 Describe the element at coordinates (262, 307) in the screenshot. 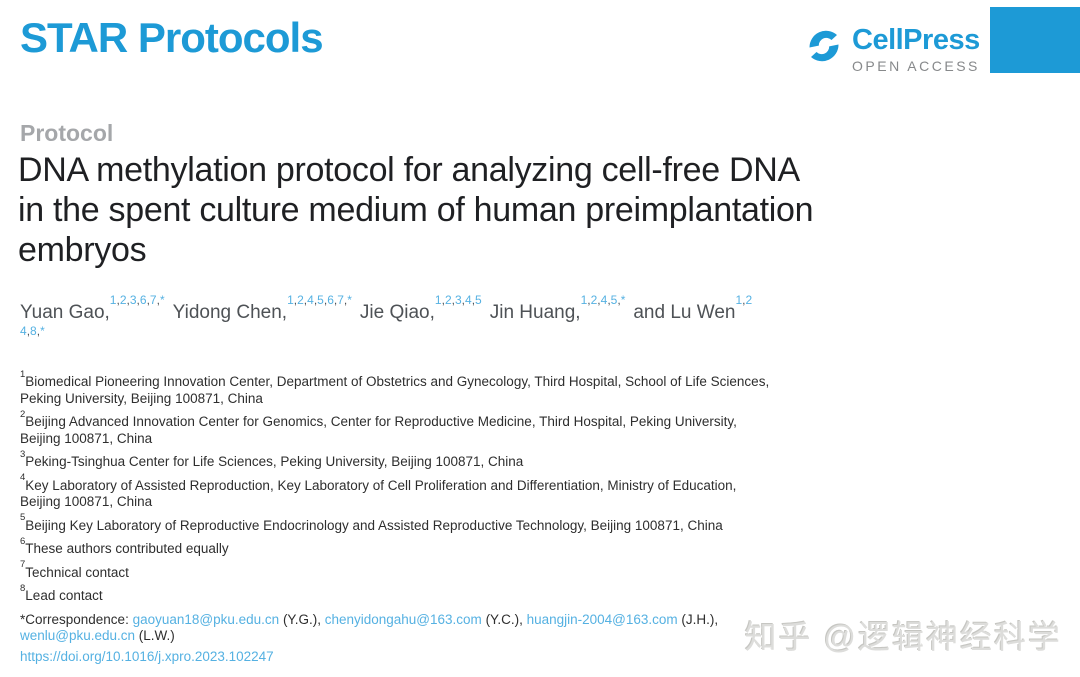

I see `author-yidong-chen: Yidong Chen,1,2,4,5,6,7,*` at that location.